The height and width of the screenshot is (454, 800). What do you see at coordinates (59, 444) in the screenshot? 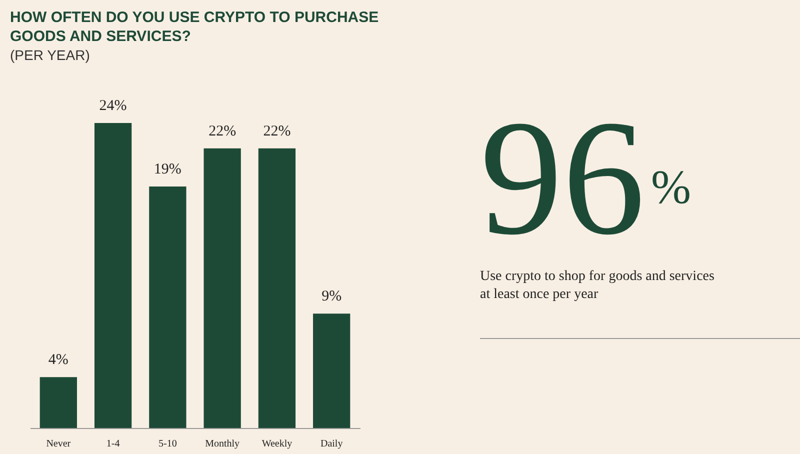
I see `x-tick-label: Never` at bounding box center [59, 444].